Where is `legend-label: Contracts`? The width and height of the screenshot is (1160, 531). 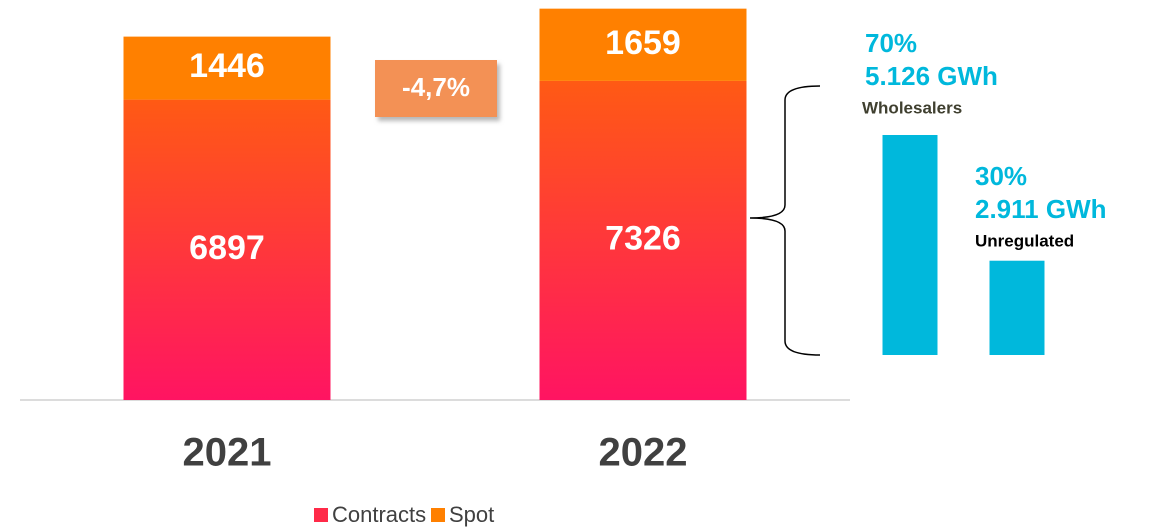 legend-label: Contracts is located at coordinates (379, 514).